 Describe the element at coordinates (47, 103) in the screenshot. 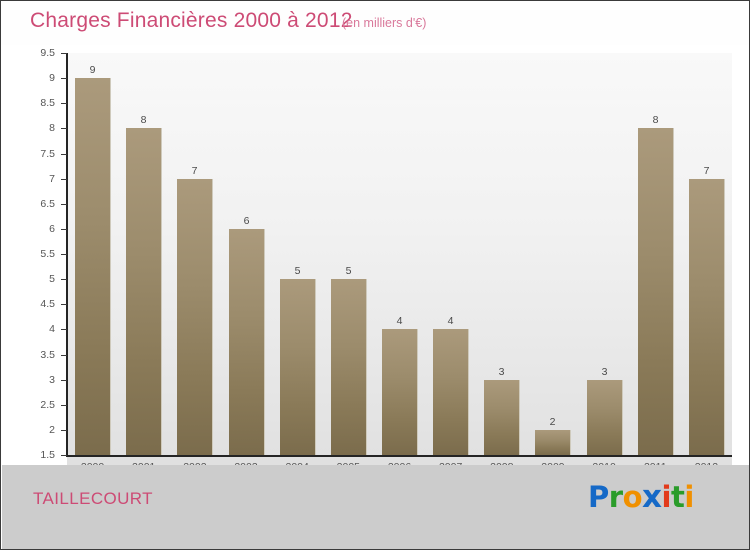

I see `y-axis-label: 8.5` at that location.